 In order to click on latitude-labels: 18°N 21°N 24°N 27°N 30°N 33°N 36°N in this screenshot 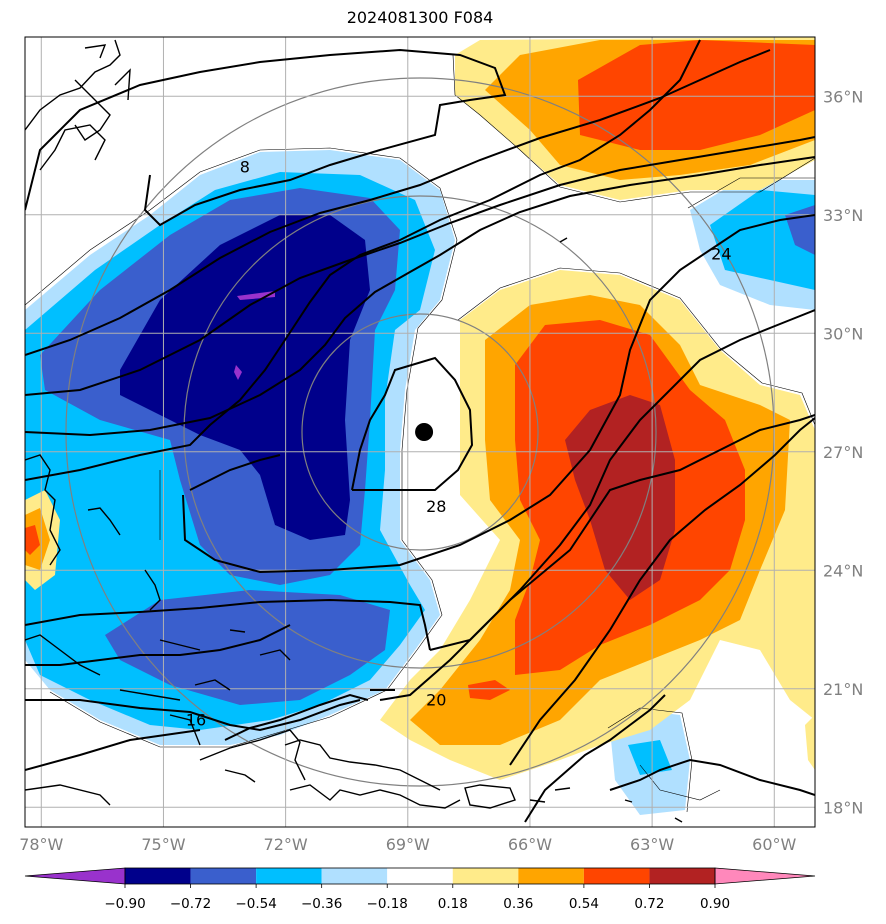, I will do `click(843, 452)`.